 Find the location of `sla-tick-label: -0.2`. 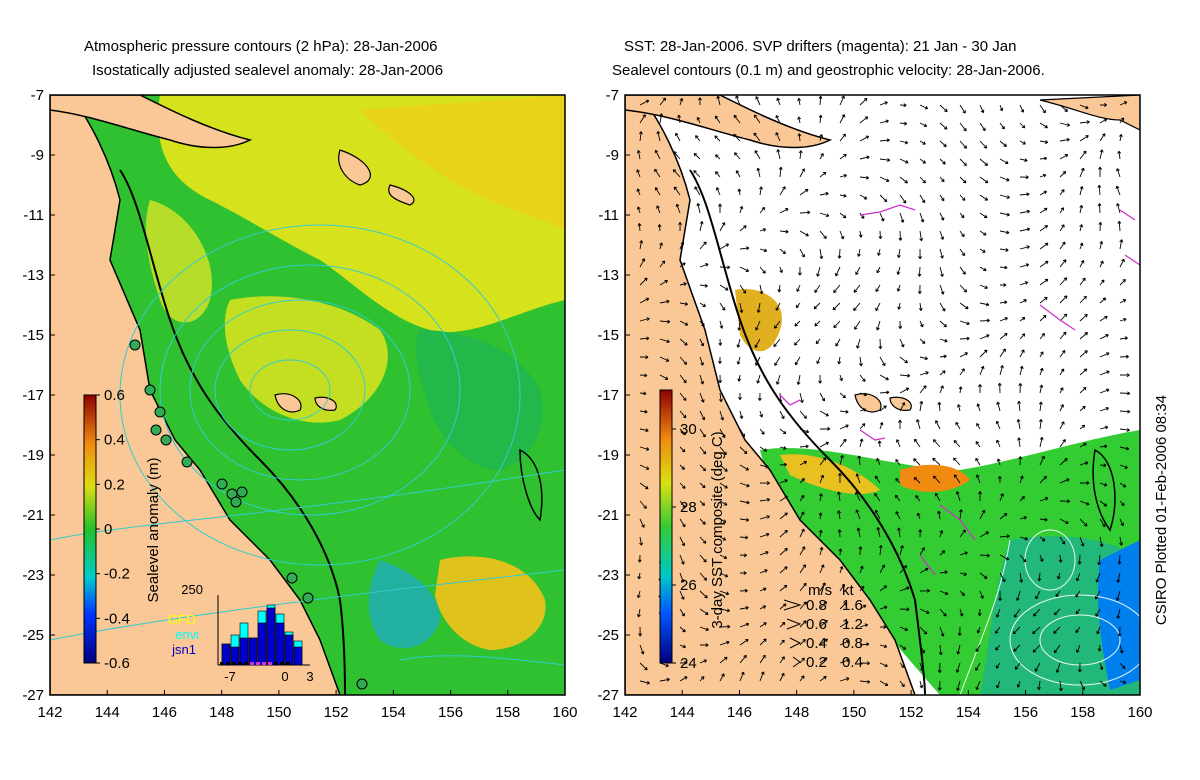

sla-tick-label: -0.2 is located at coordinates (117, 574).